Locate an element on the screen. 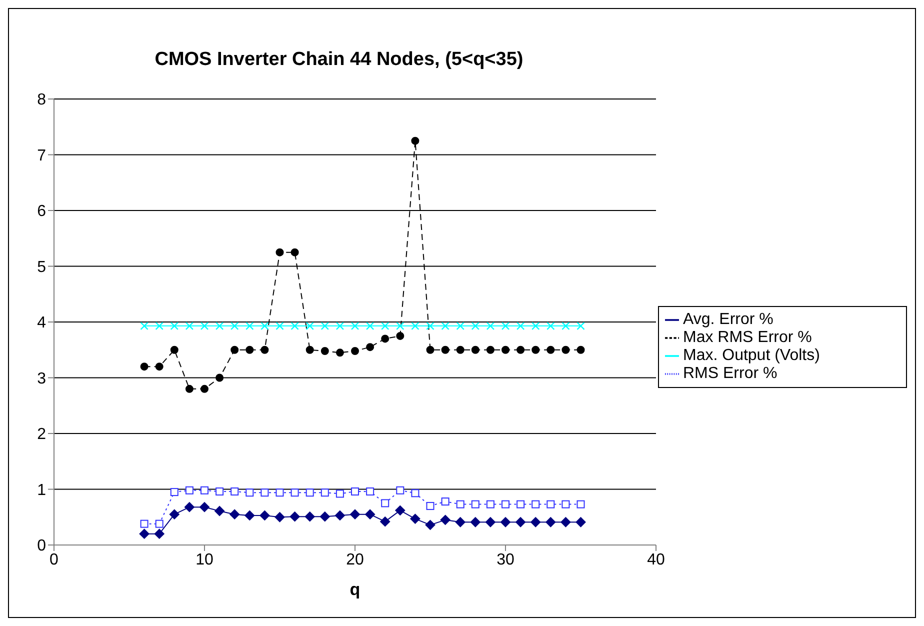 This screenshot has width=924, height=626. x-tick-label: 40 is located at coordinates (656, 559).